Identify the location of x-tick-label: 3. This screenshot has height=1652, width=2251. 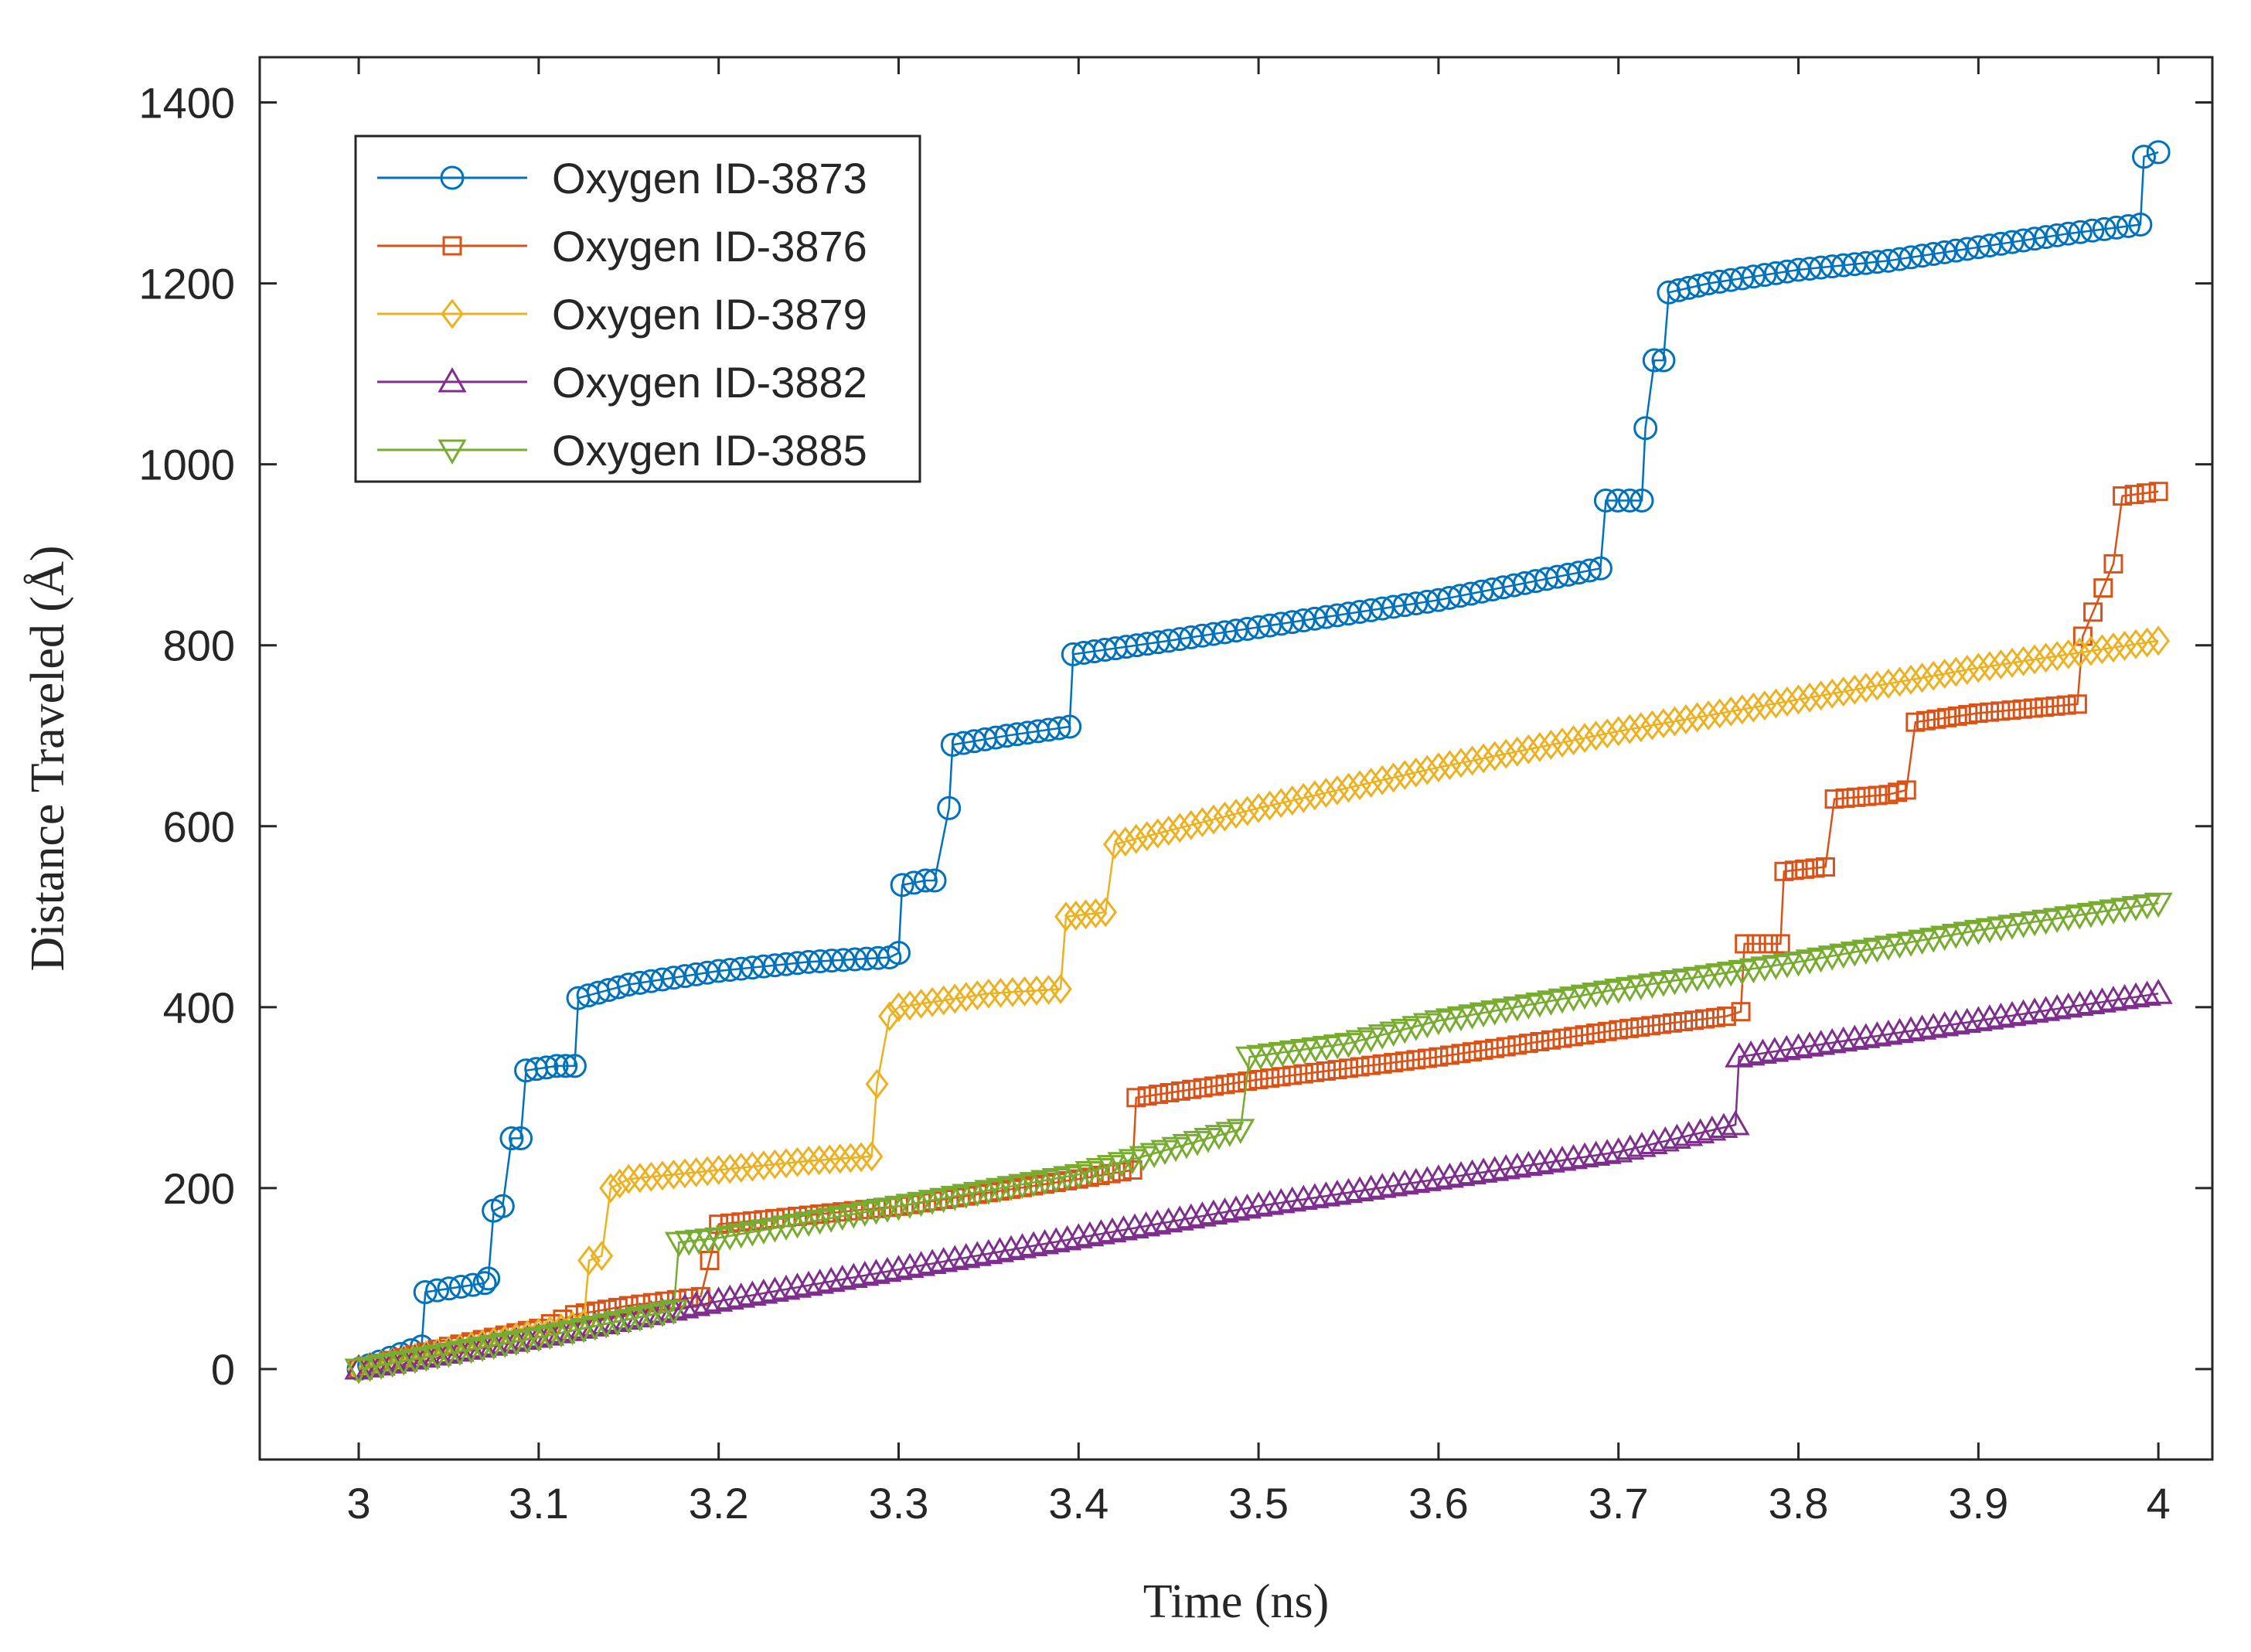
(358, 1503).